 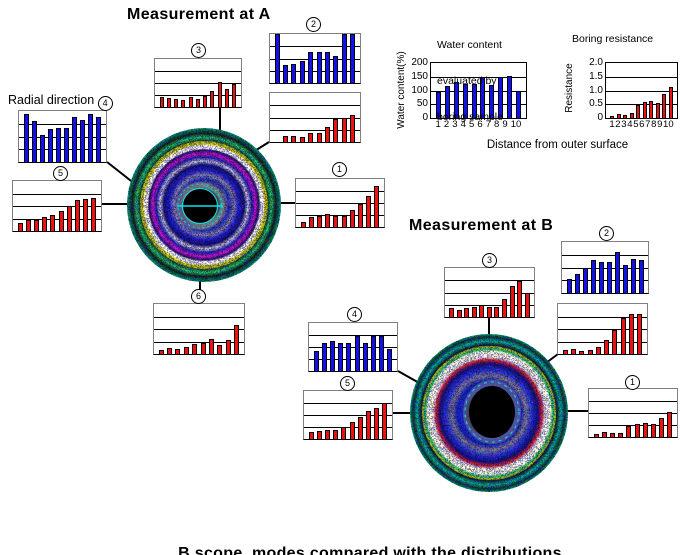 I want to click on chart-b1, so click(x=633, y=413).